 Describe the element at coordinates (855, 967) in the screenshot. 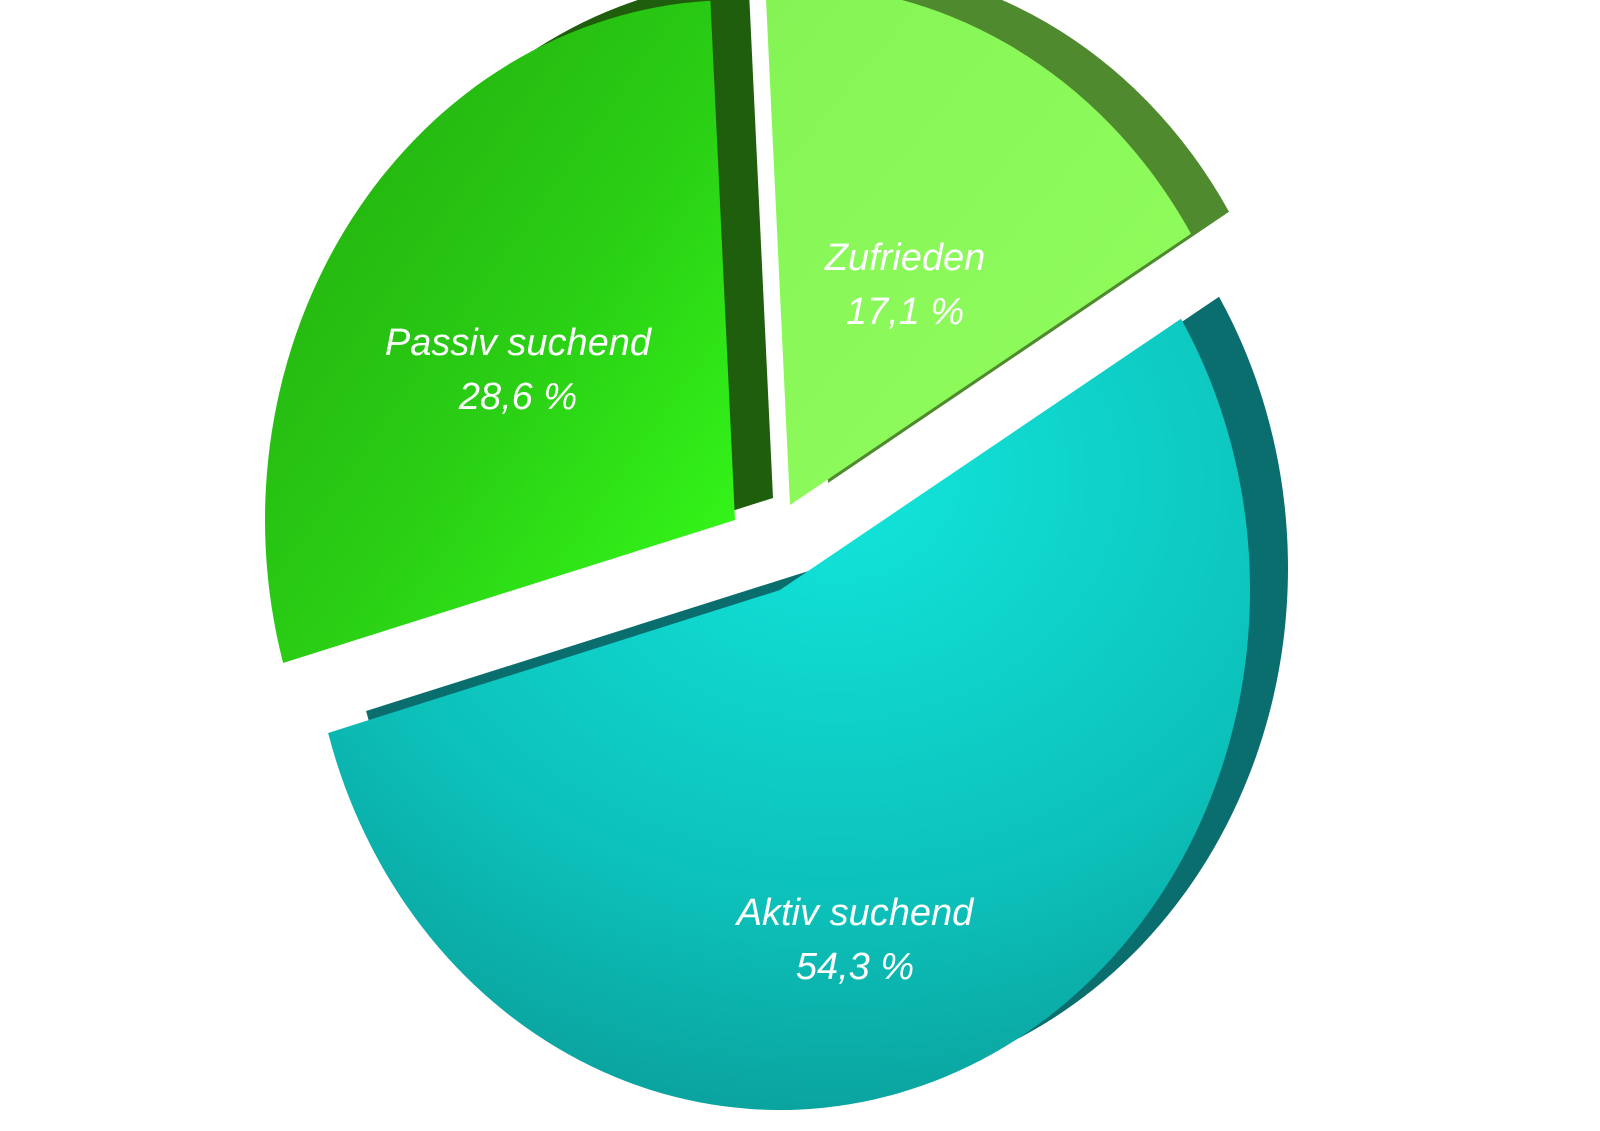

I see `slice-label-value: 54,3 %` at that location.